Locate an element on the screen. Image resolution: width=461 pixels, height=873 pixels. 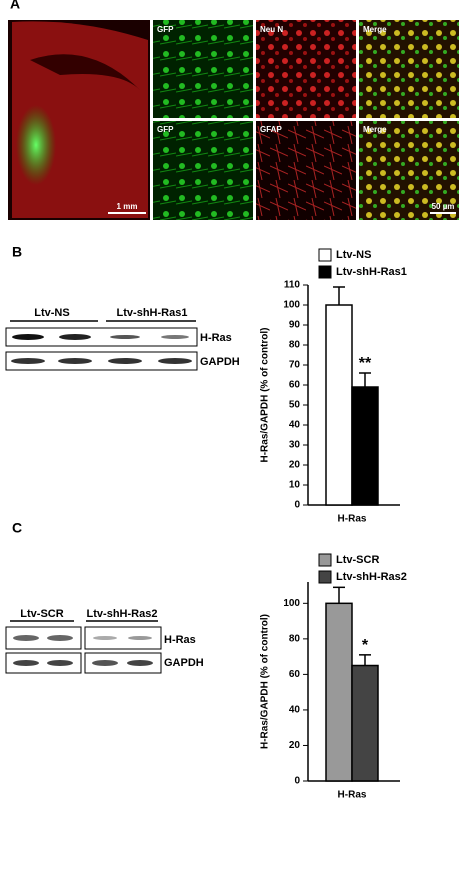
y-tick-label: 90 is located at coordinates (295, 325).